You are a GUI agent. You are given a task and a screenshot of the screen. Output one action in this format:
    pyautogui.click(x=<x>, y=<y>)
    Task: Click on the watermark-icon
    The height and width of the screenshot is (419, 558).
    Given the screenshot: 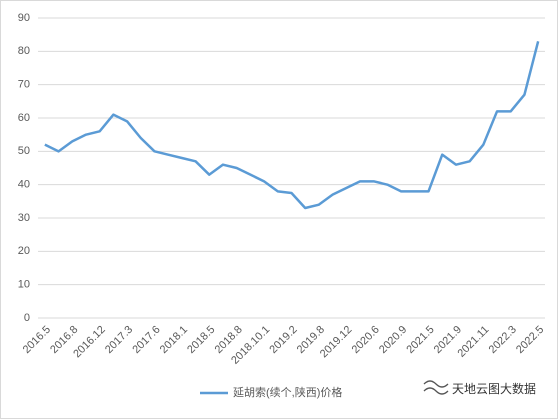 What is the action you would take?
    pyautogui.click(x=436, y=387)
    